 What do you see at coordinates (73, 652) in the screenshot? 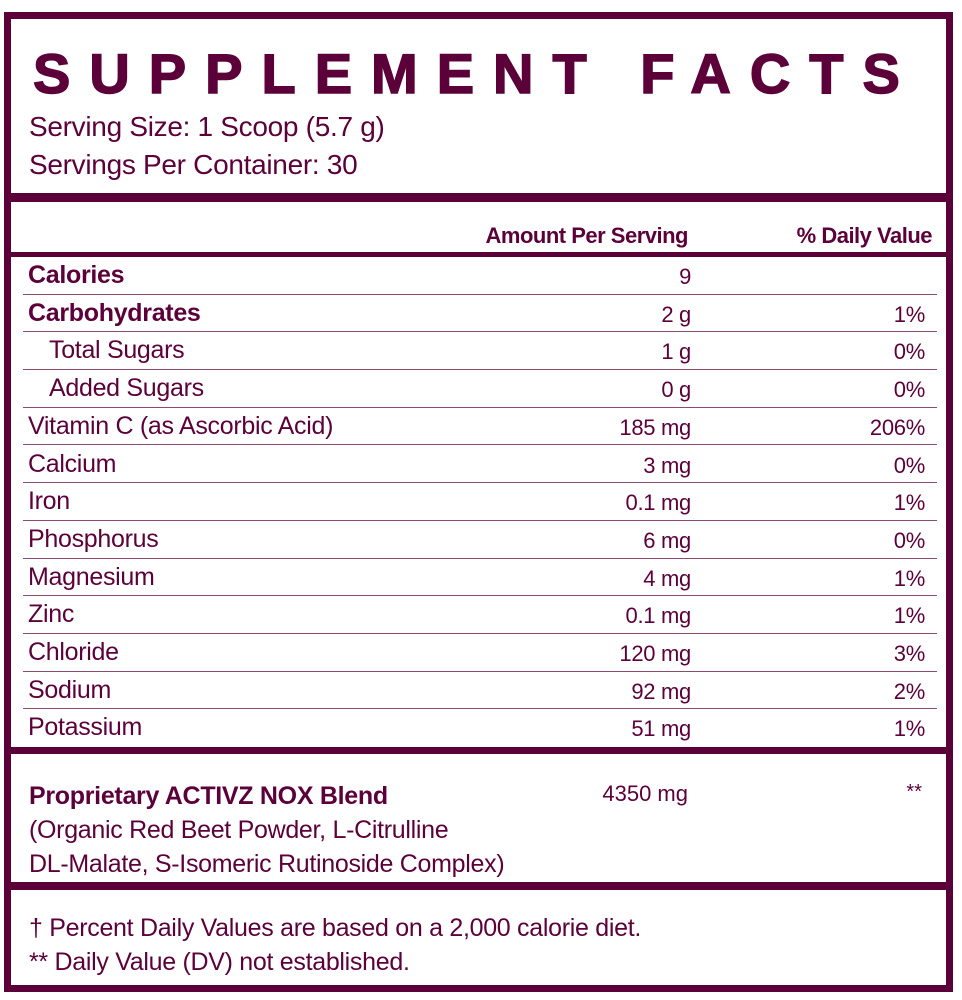
I see `nutrient-name: Chloride` at bounding box center [73, 652].